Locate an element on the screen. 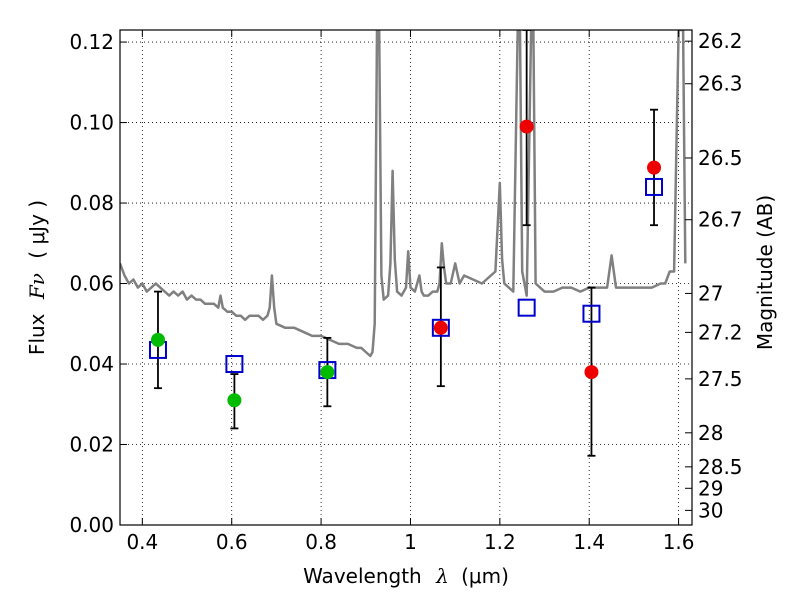  y2-tick-label: 29 is located at coordinates (710, 488).